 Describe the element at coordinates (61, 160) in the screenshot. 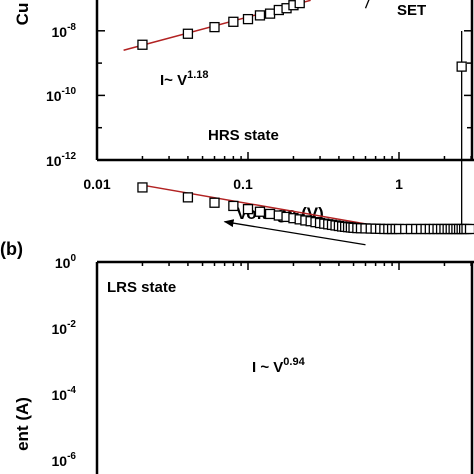

I see `panel-a-y-tick-label: 10-12` at that location.